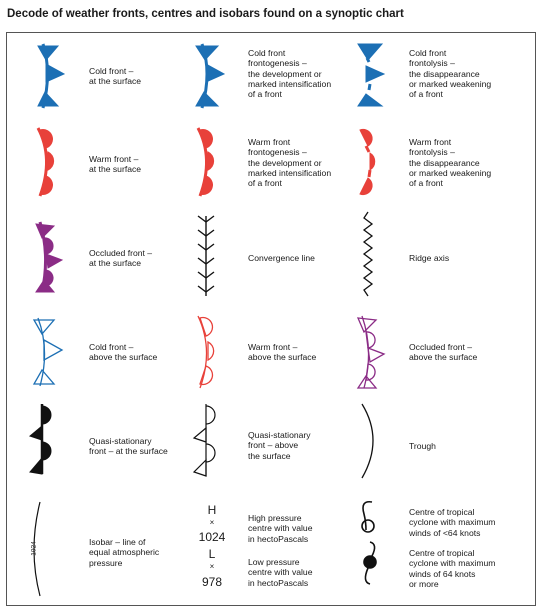 This screenshot has height=611, width=543. What do you see at coordinates (51, 76) in the screenshot?
I see `cold-front-surface-symbol` at bounding box center [51, 76].